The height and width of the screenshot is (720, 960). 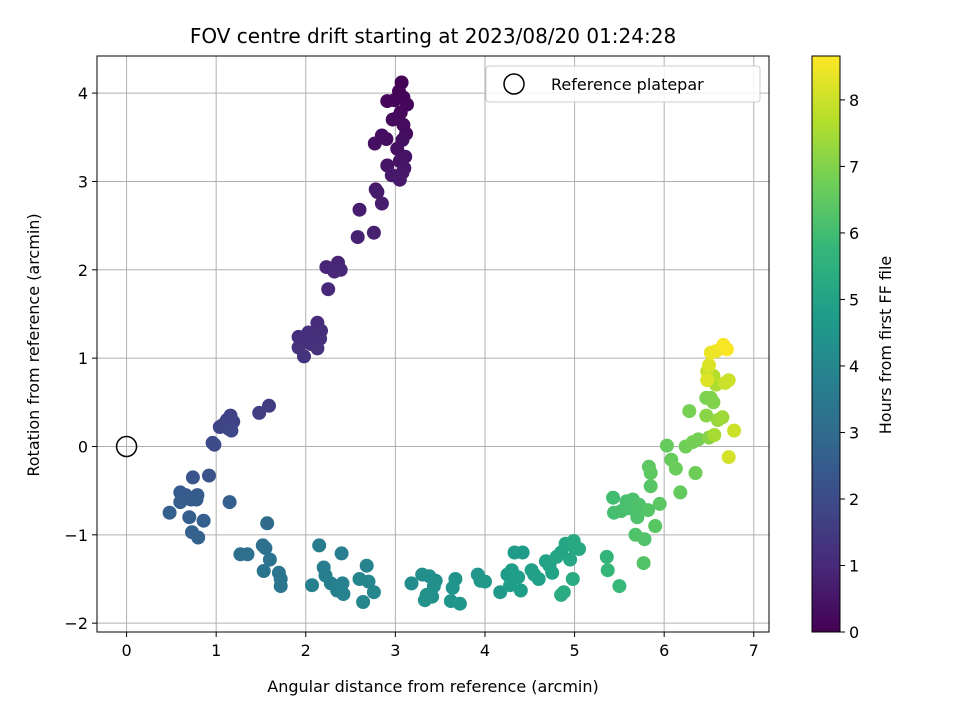 What do you see at coordinates (126, 650) in the screenshot?
I see `x-tick-label: 0` at bounding box center [126, 650].